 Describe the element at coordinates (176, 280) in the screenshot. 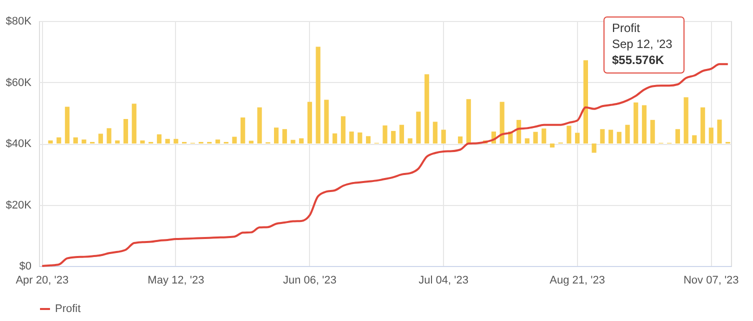

I see `x-tick-label: May 12, '23` at that location.